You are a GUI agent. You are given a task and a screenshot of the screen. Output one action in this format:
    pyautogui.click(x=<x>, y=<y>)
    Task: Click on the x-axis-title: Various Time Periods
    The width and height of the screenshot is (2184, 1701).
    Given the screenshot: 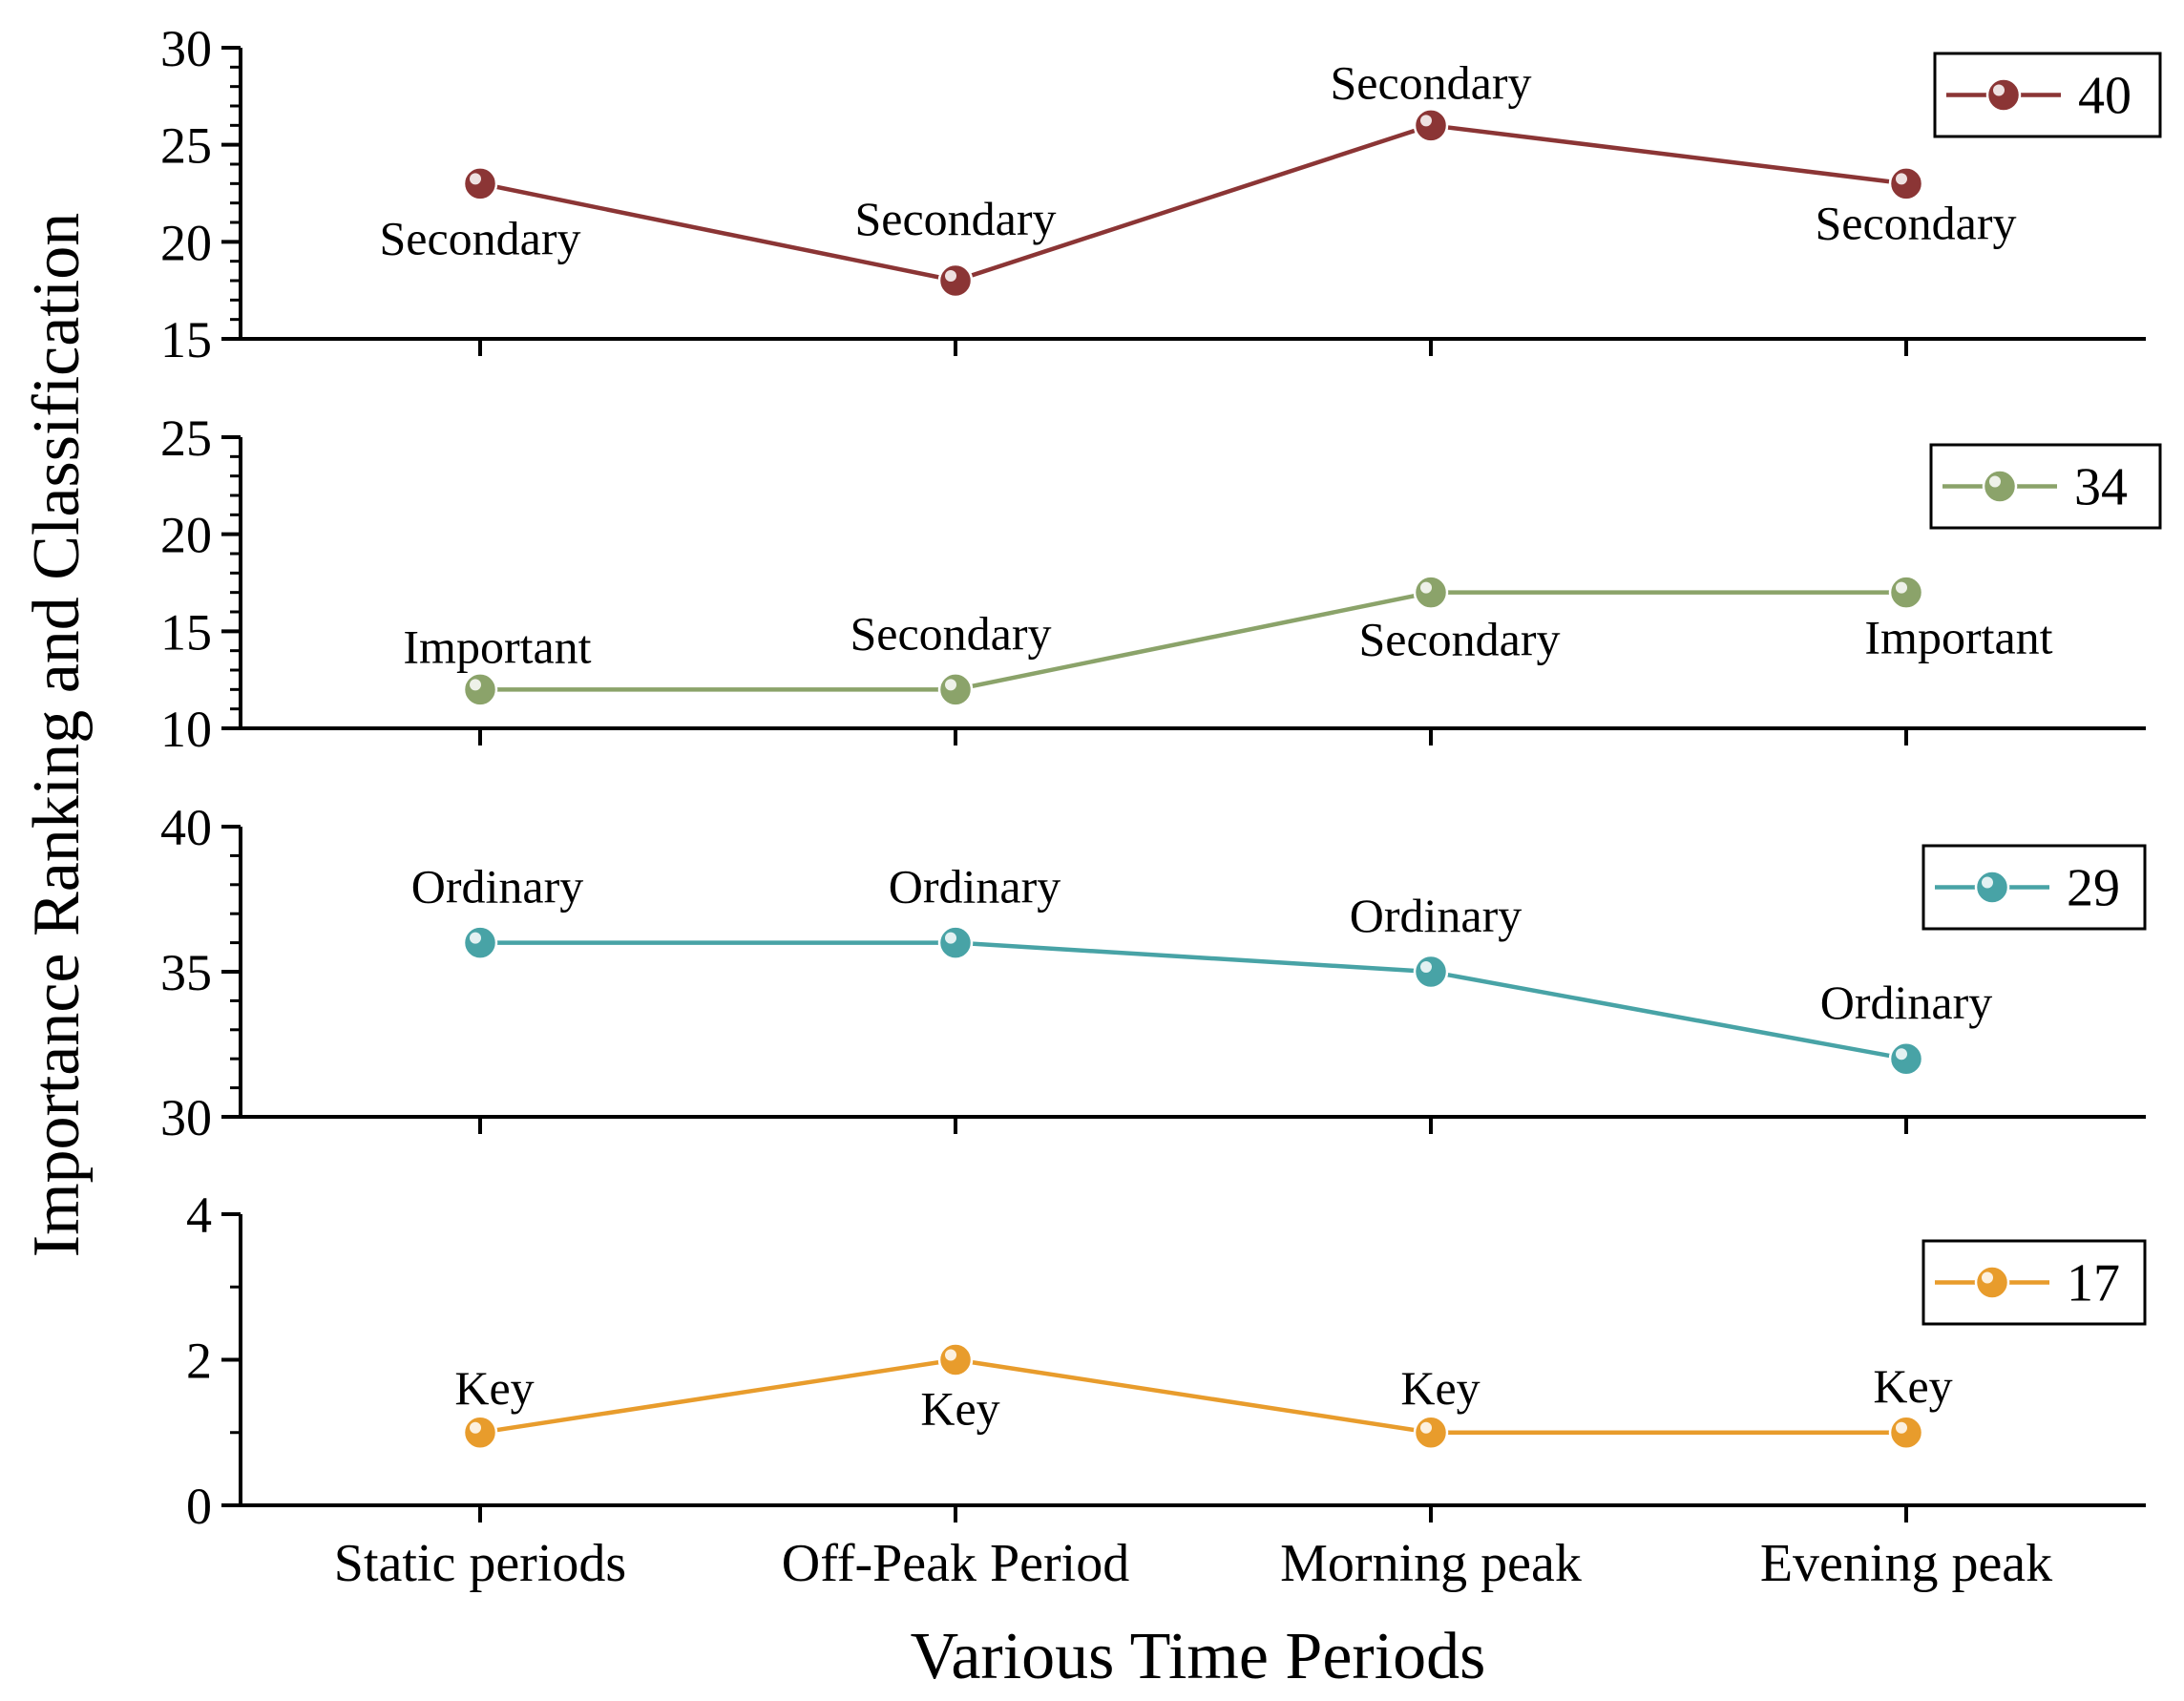 What is the action you would take?
    pyautogui.click(x=1199, y=1657)
    